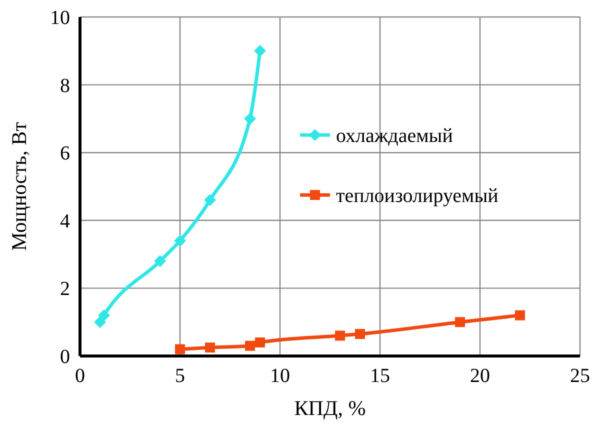  Describe the element at coordinates (395, 136) in the screenshot. I see `legend-label: охлаждаемый` at that location.